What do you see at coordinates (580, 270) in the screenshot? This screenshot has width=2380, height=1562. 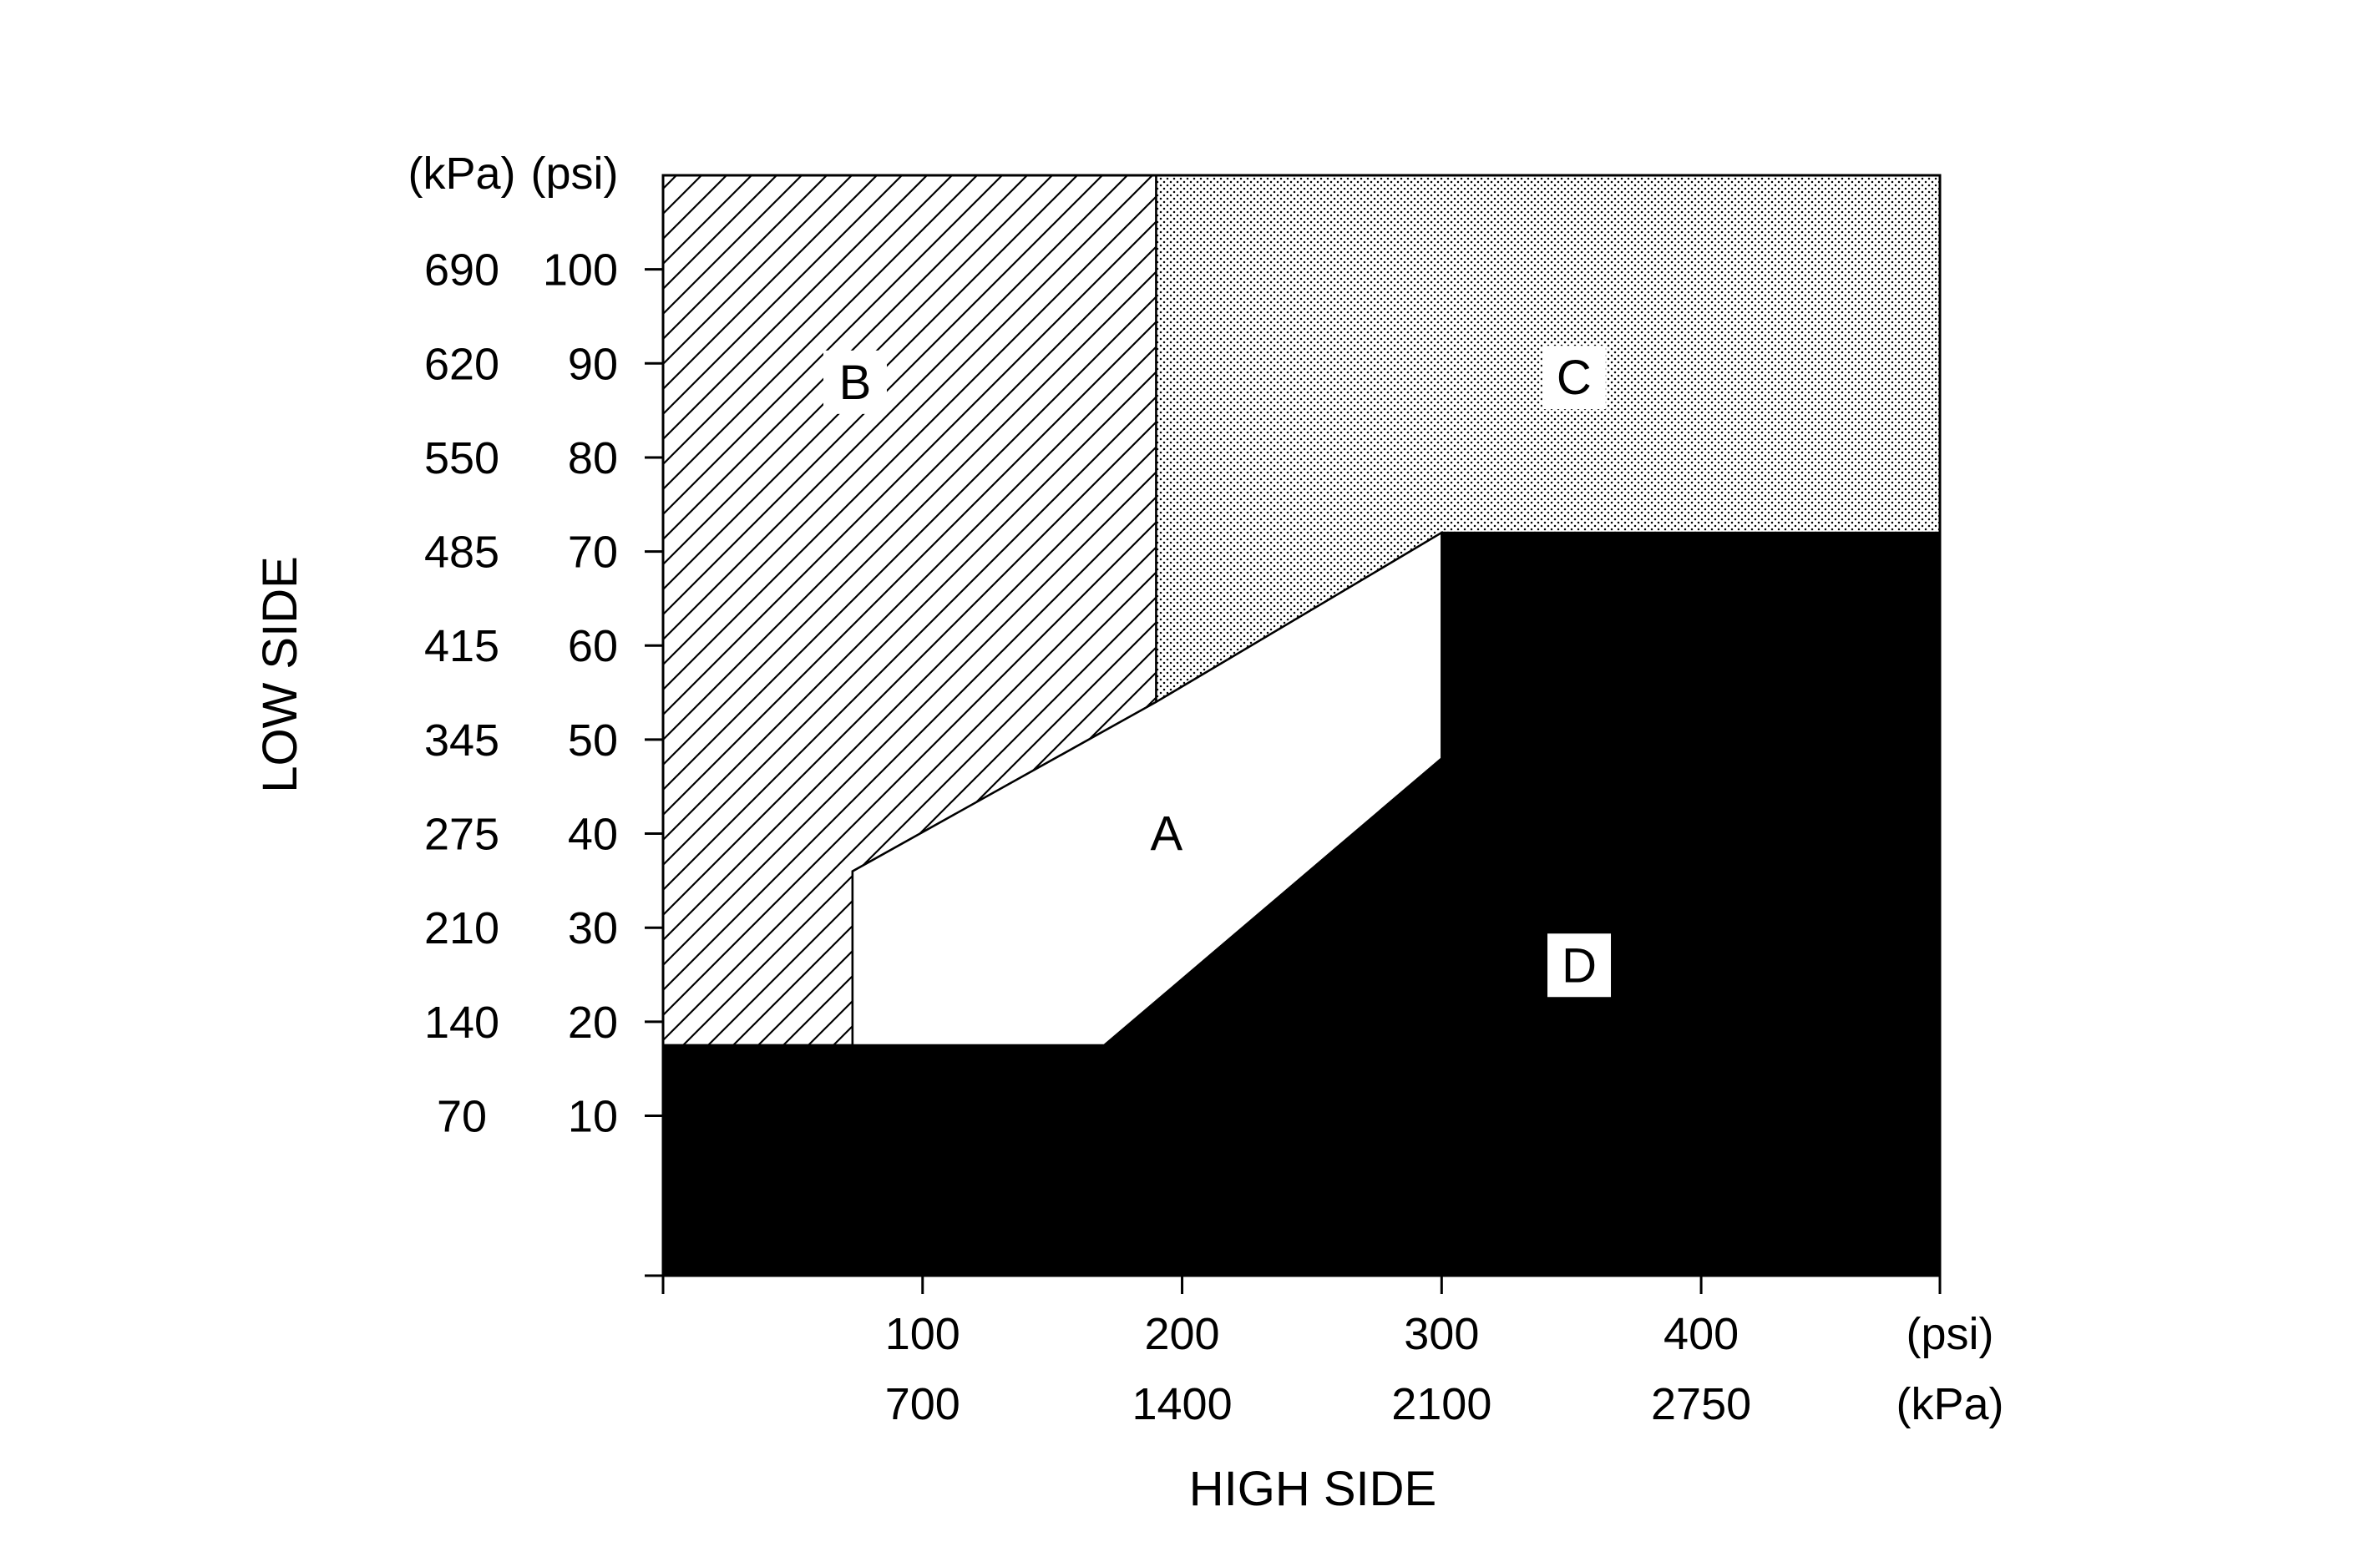 I see `y-axis-tick-label-psi: 100` at bounding box center [580, 270].